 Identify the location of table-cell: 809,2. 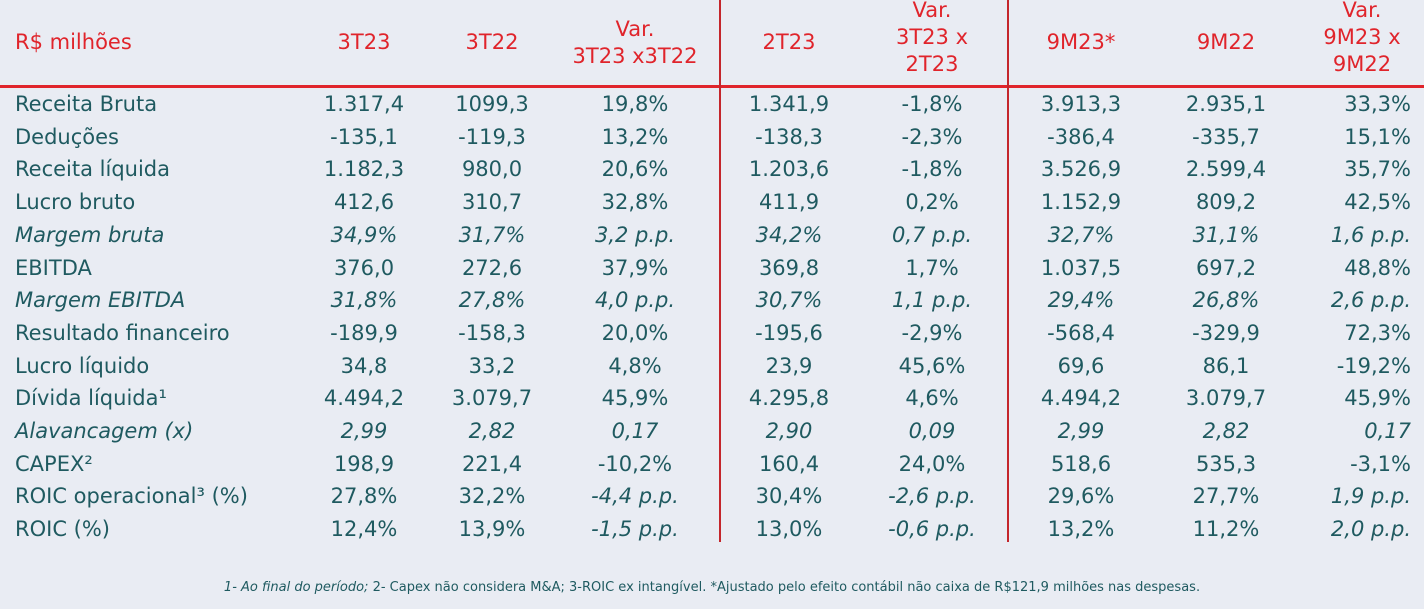
(1226, 202).